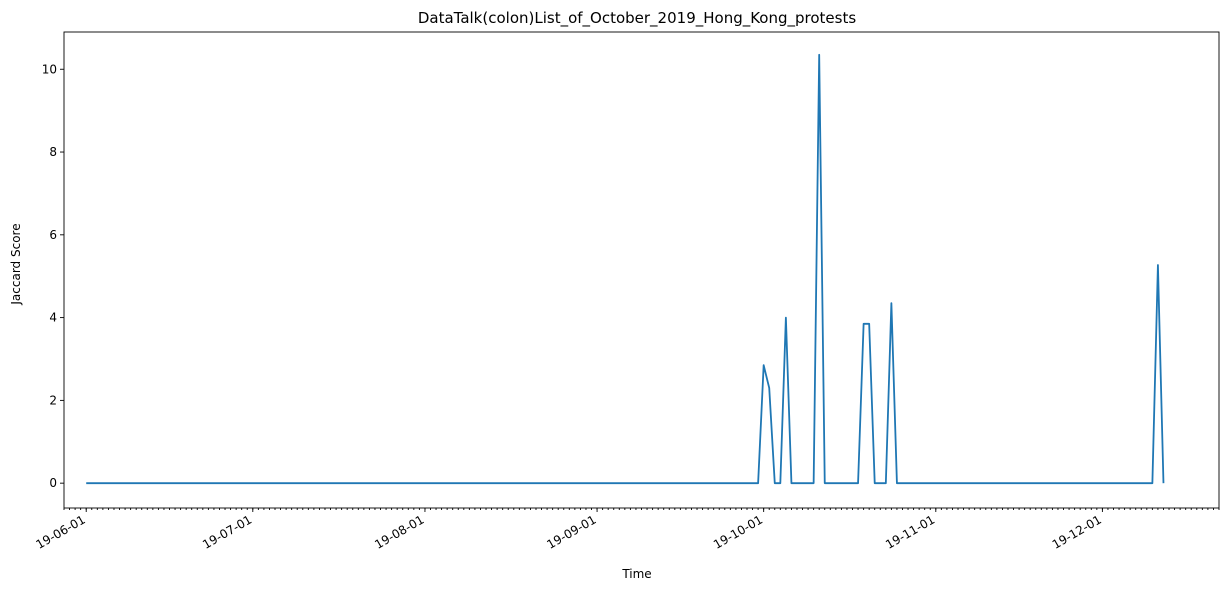  I want to click on x-tick-label: 19-11-01, so click(910, 531).